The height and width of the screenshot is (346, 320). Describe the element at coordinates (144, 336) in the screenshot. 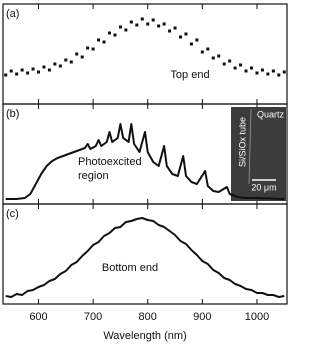

I see `x-axis-label: Wavelength (nm)` at that location.